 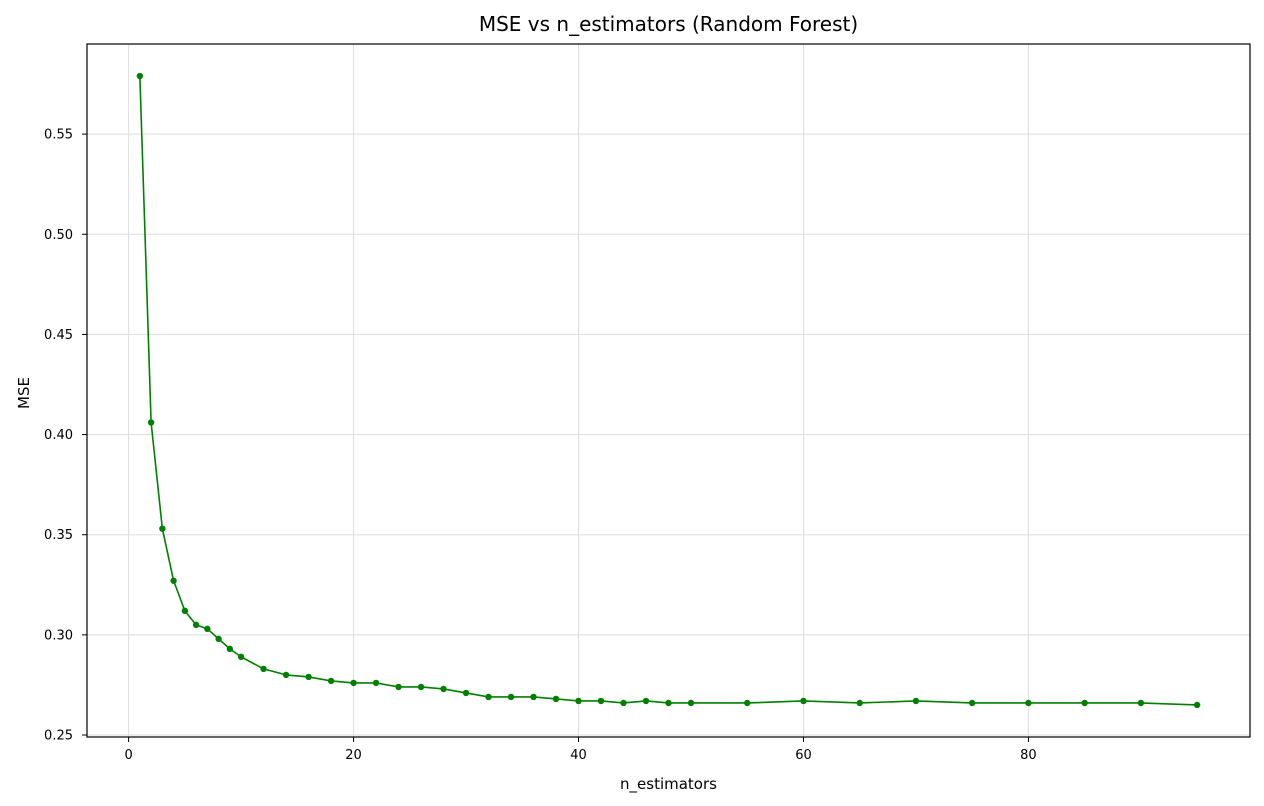 What do you see at coordinates (803, 755) in the screenshot?
I see `x-tick-label: 60` at bounding box center [803, 755].